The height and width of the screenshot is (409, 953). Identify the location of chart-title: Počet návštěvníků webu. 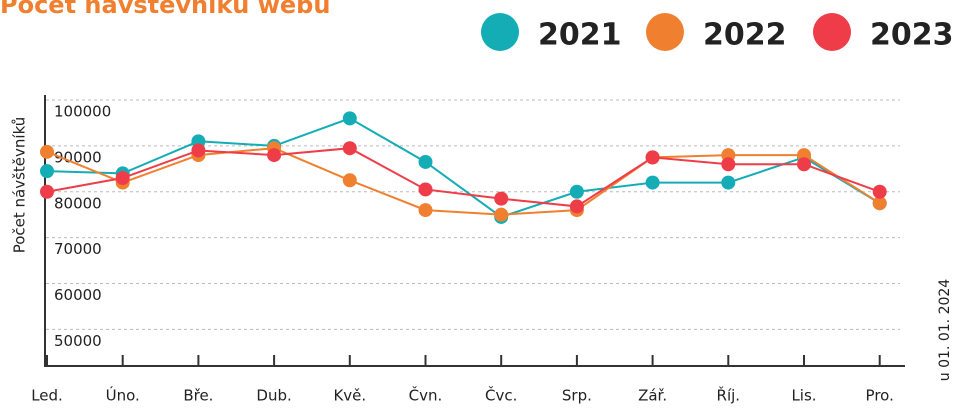
(165, 9).